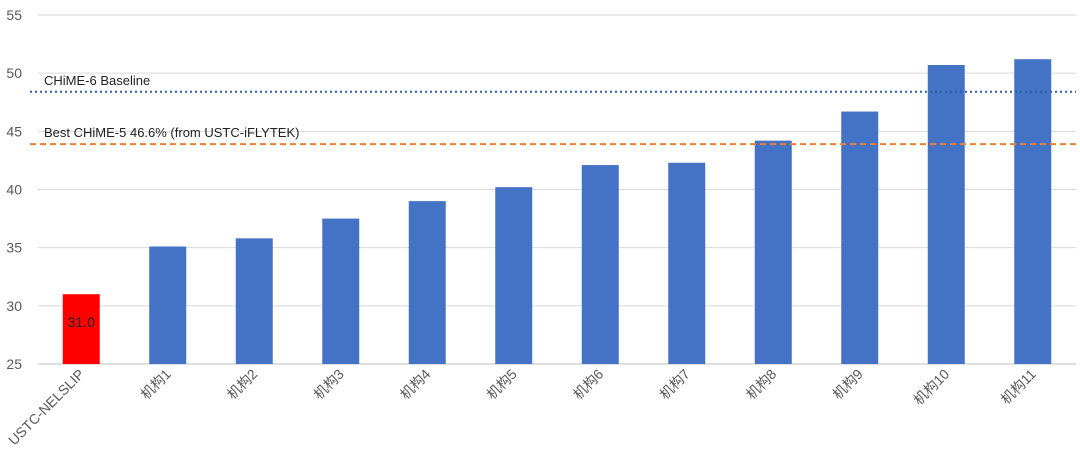 This screenshot has height=462, width=1080. I want to click on x-tick-label: 机构1, so click(155, 384).